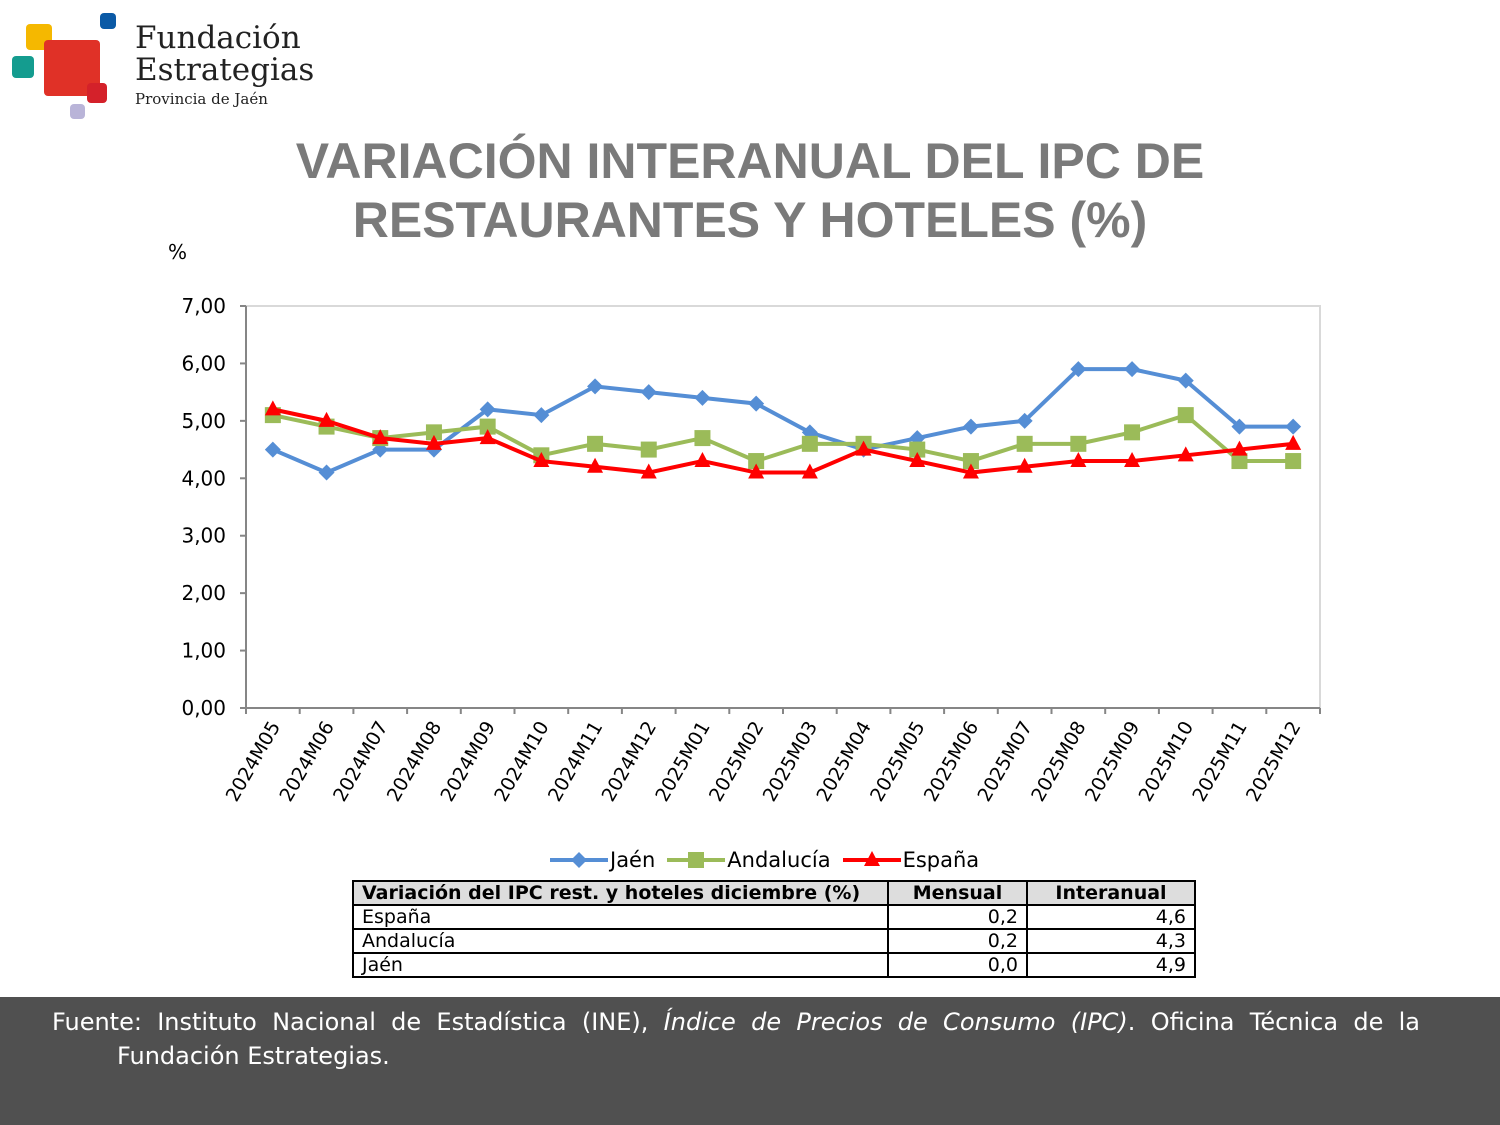 The height and width of the screenshot is (1125, 1500). What do you see at coordinates (203, 363) in the screenshot?
I see `y-tick-label: 6,00` at bounding box center [203, 363].